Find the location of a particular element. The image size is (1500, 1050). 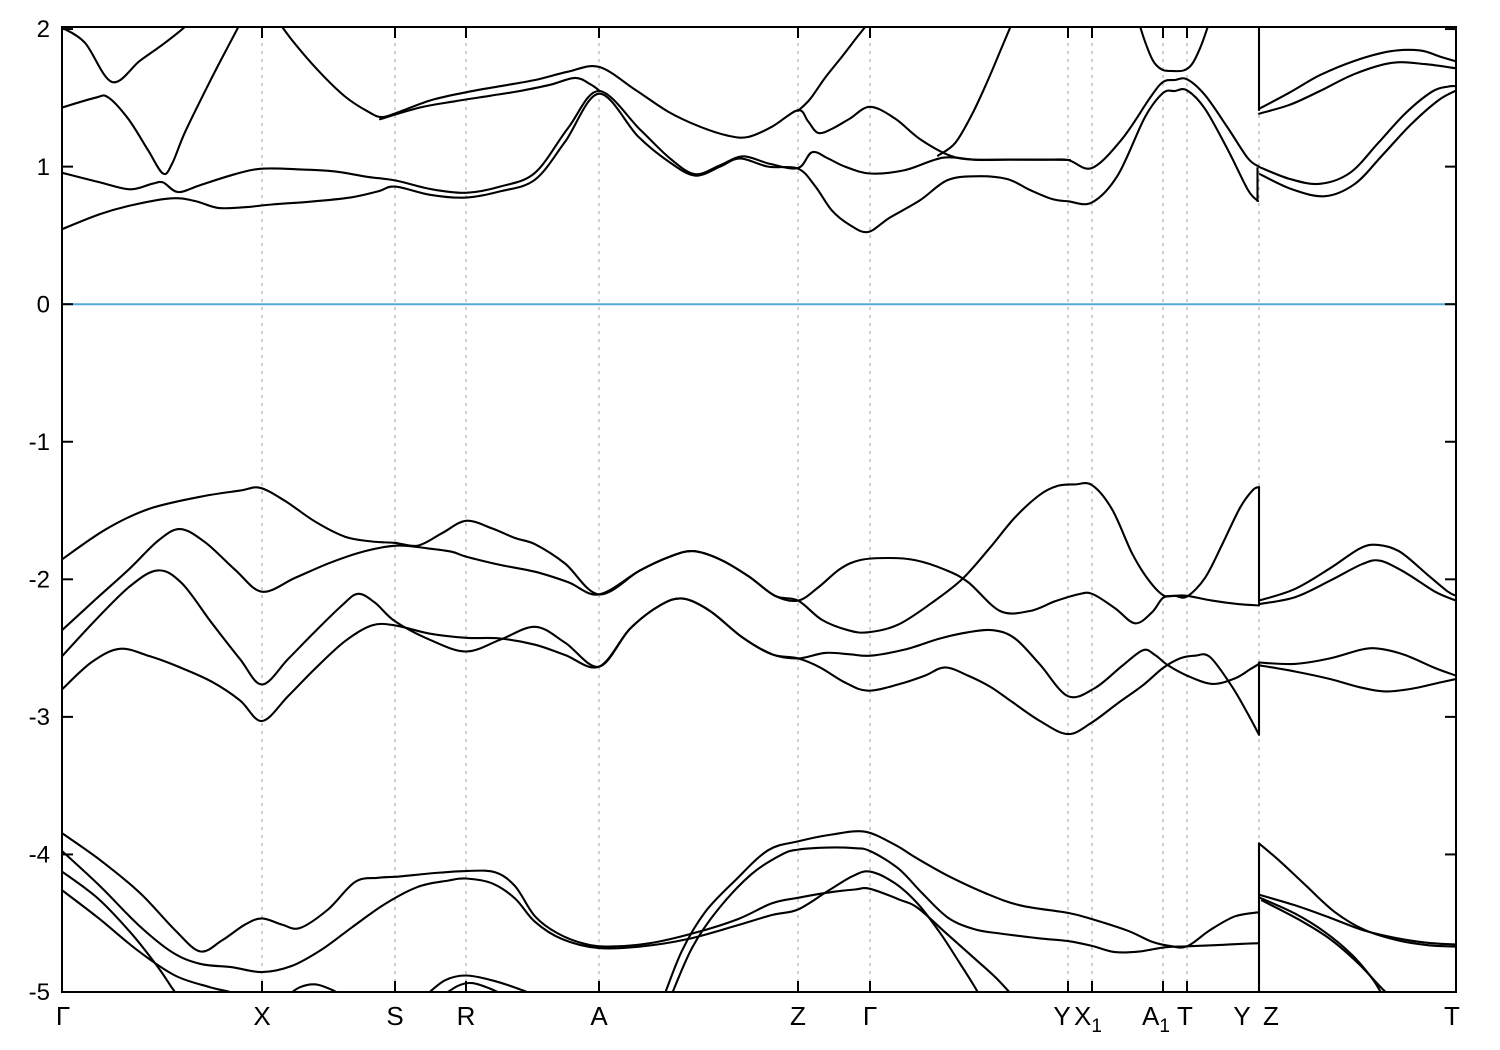

y-tick-label: -5 is located at coordinates (39, 992).